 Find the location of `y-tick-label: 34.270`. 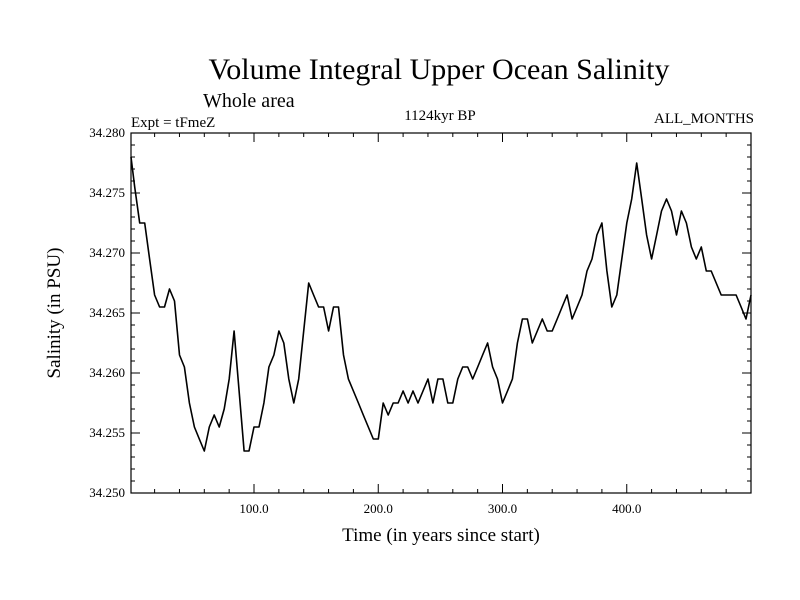

y-tick-label: 34.270 is located at coordinates (107, 252).